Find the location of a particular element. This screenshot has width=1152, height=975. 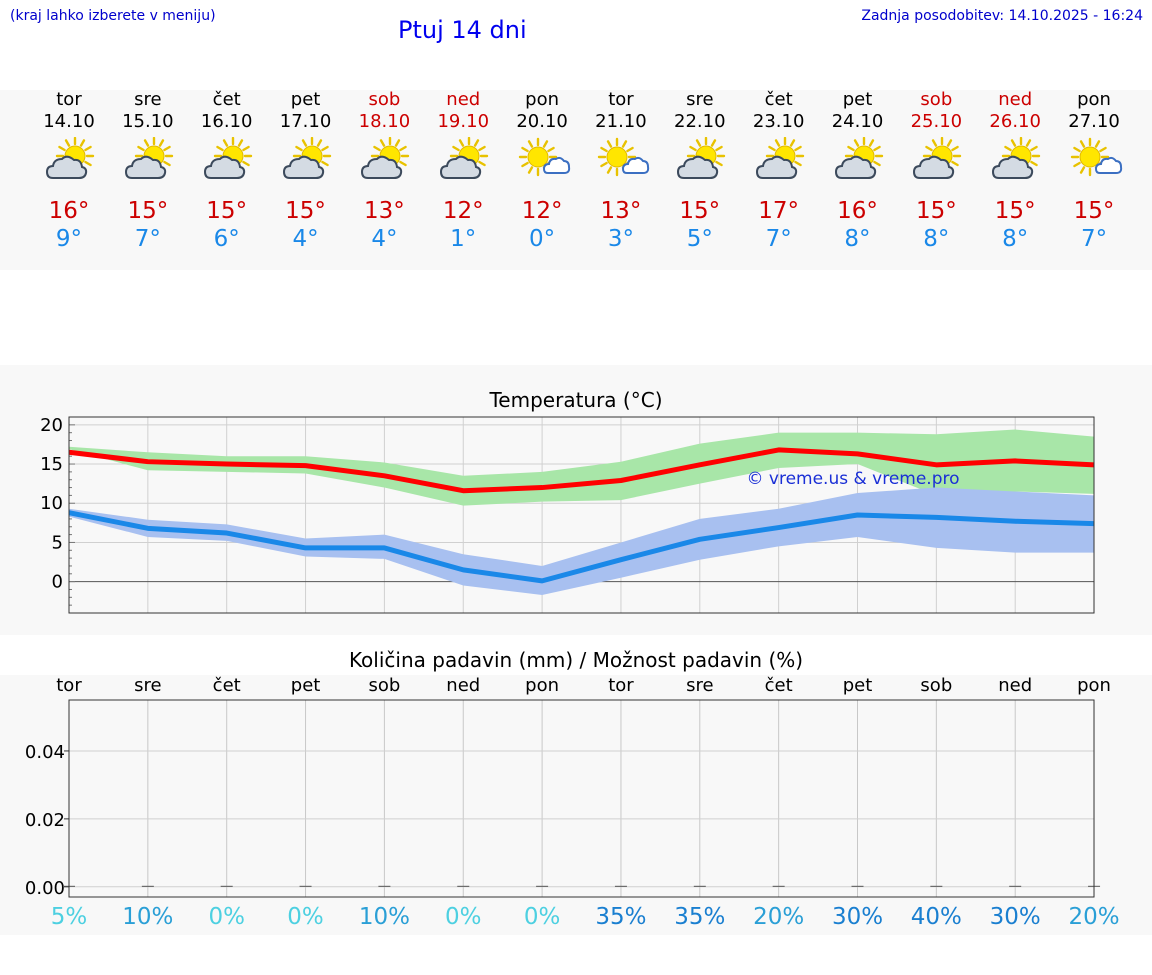

precip-chance: 40% is located at coordinates (936, 917).